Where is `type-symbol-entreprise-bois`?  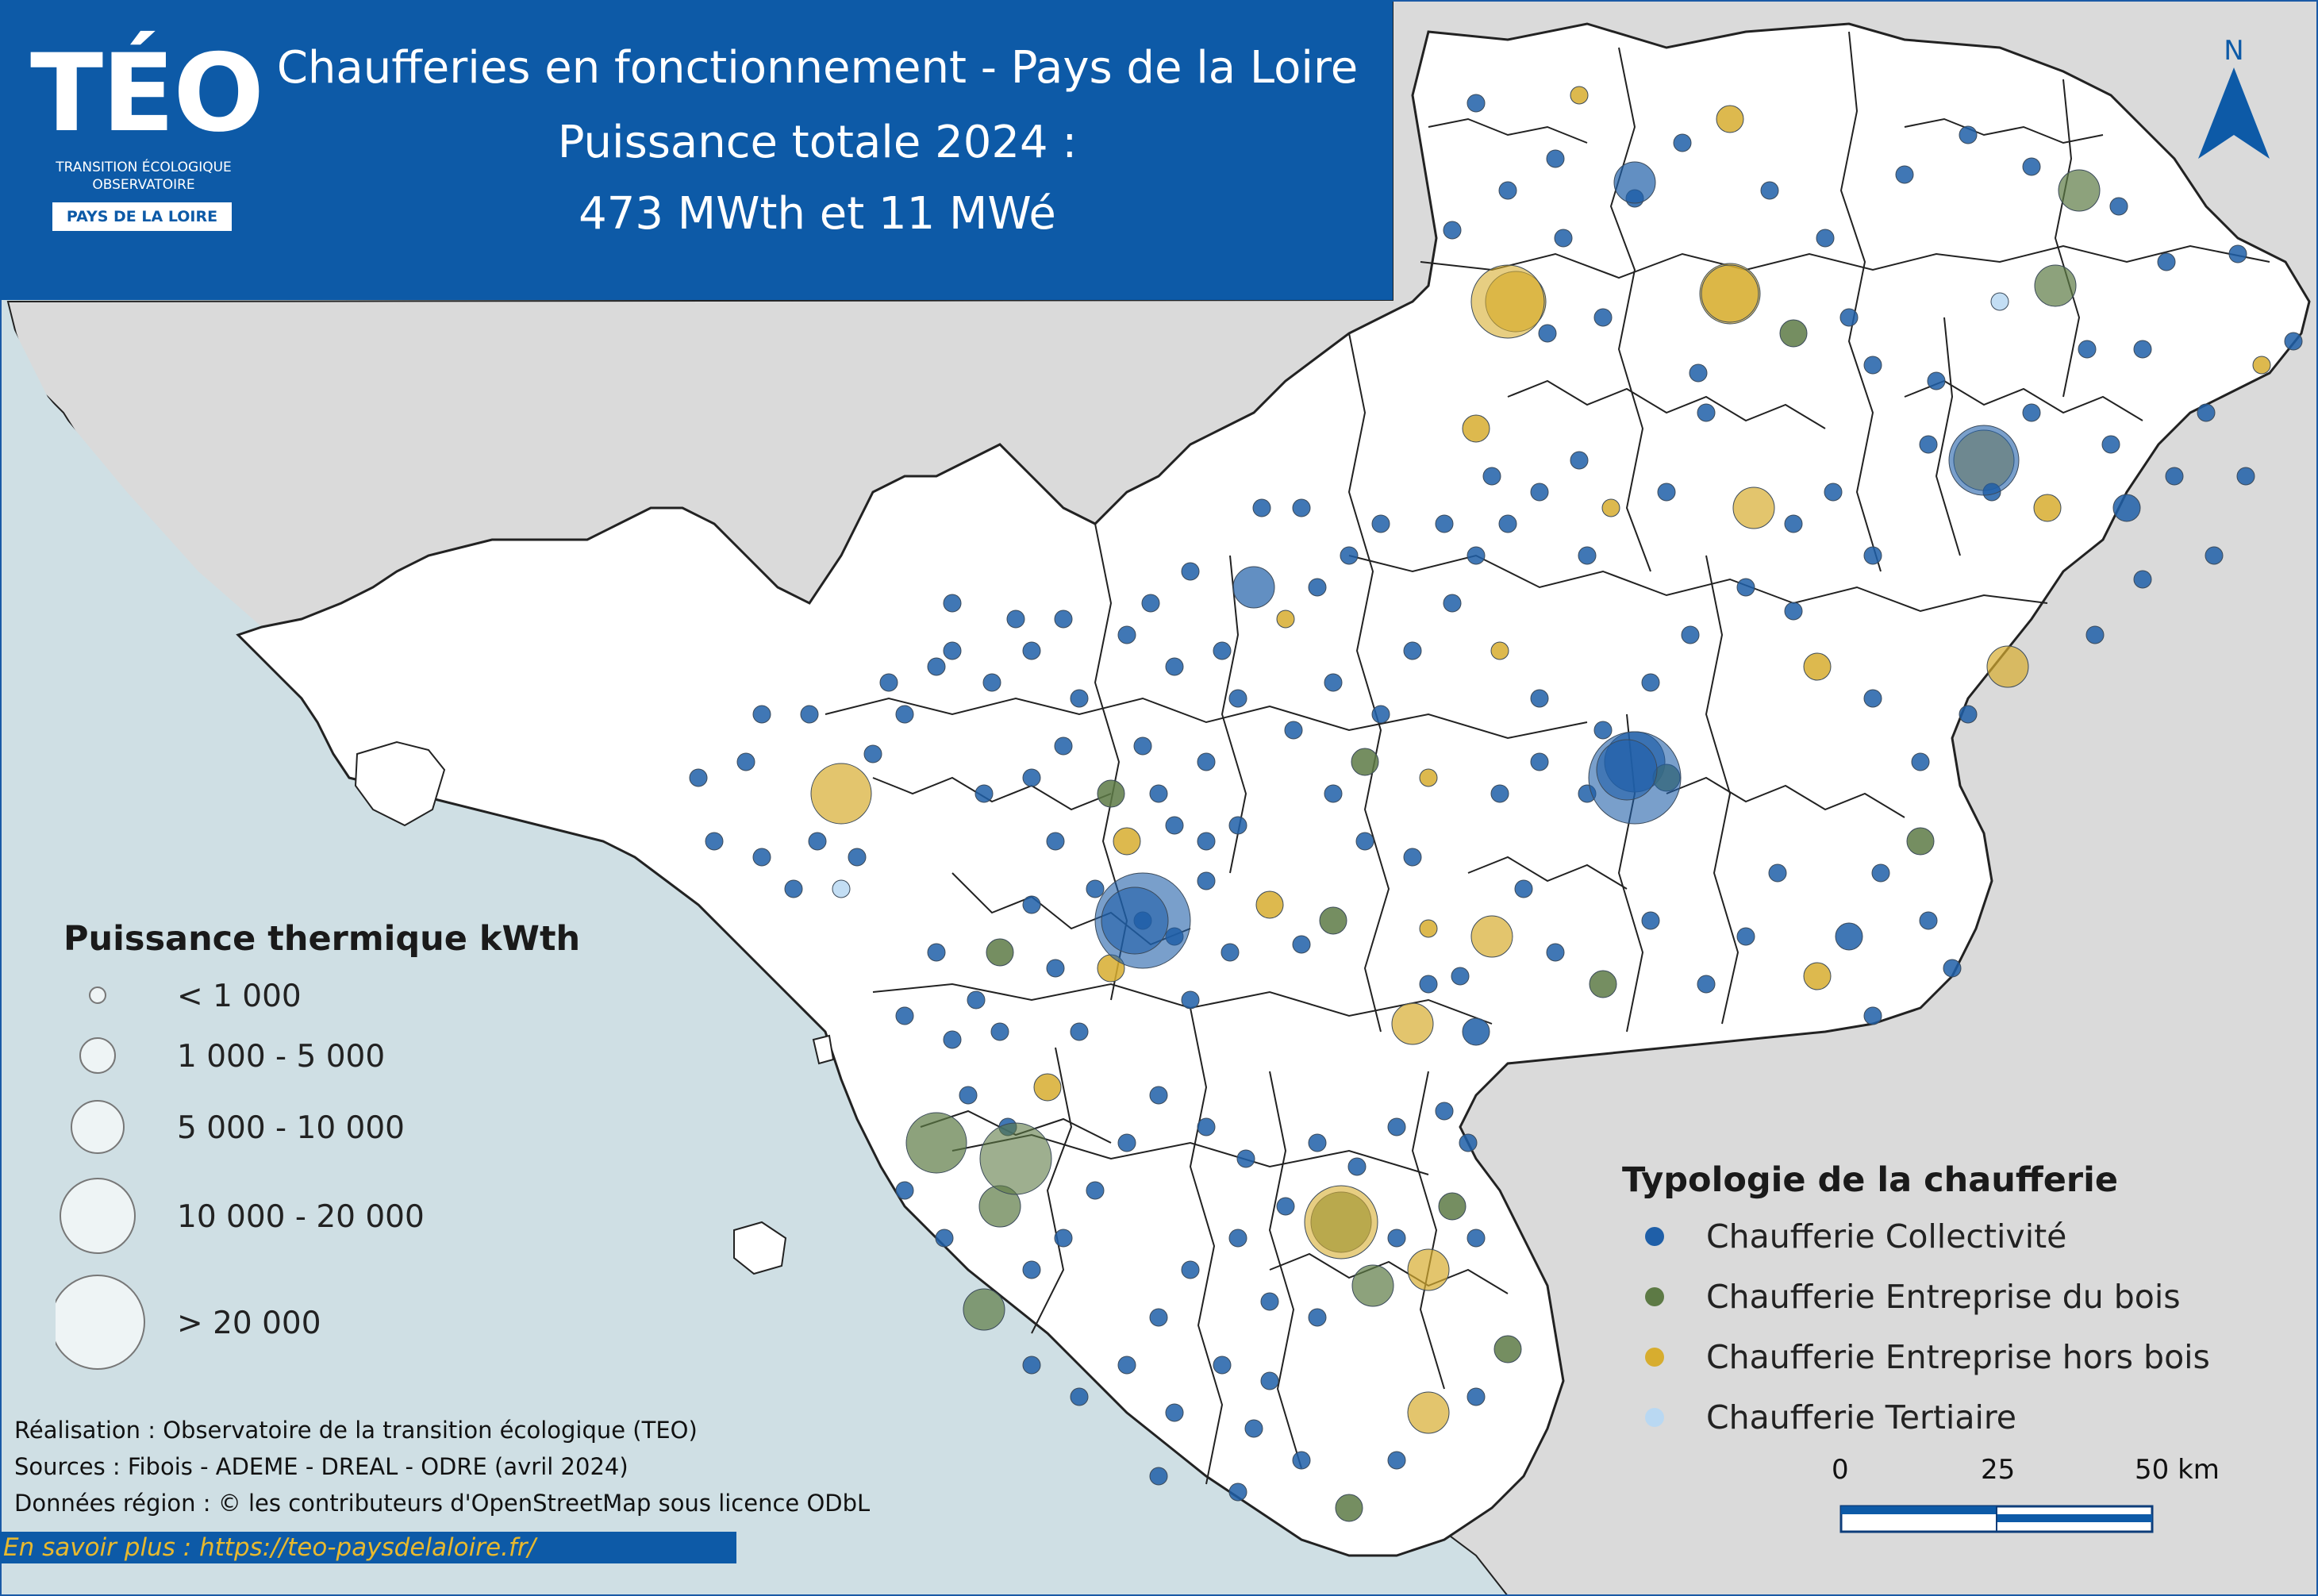 type-symbol-entreprise-bois is located at coordinates (1655, 1296).